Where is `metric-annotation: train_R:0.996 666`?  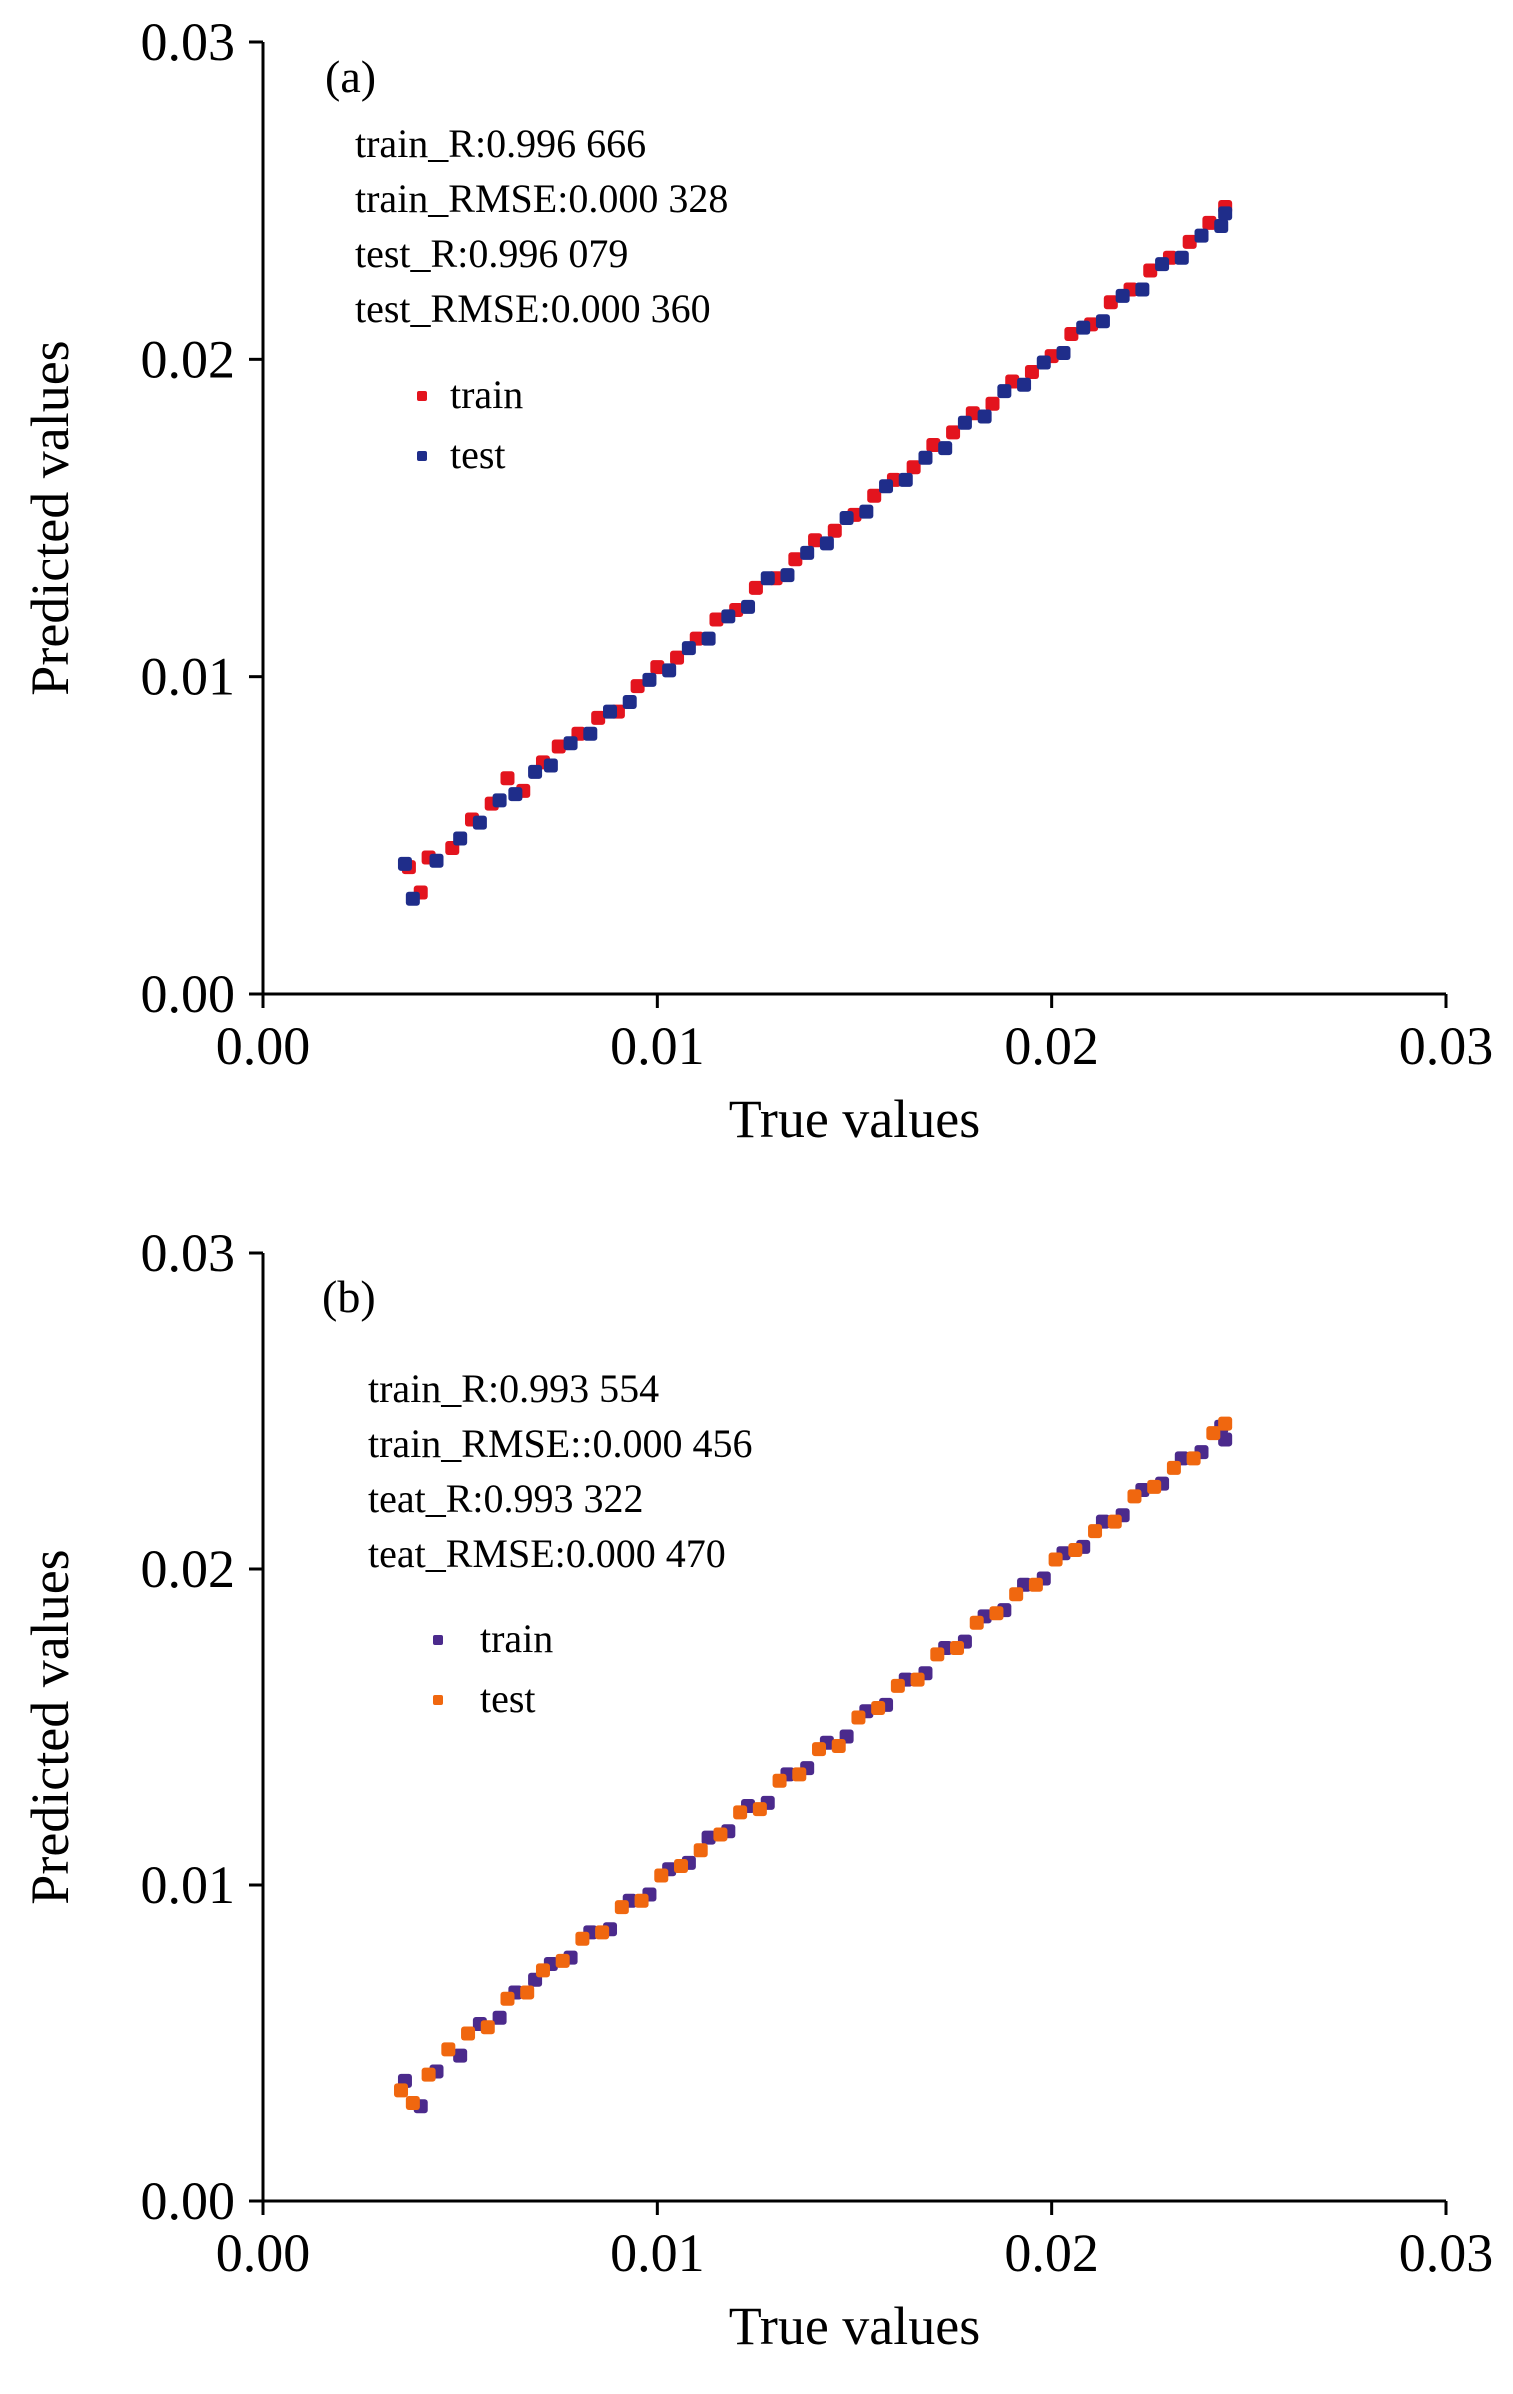 metric-annotation: train_R:0.996 666 is located at coordinates (500, 143).